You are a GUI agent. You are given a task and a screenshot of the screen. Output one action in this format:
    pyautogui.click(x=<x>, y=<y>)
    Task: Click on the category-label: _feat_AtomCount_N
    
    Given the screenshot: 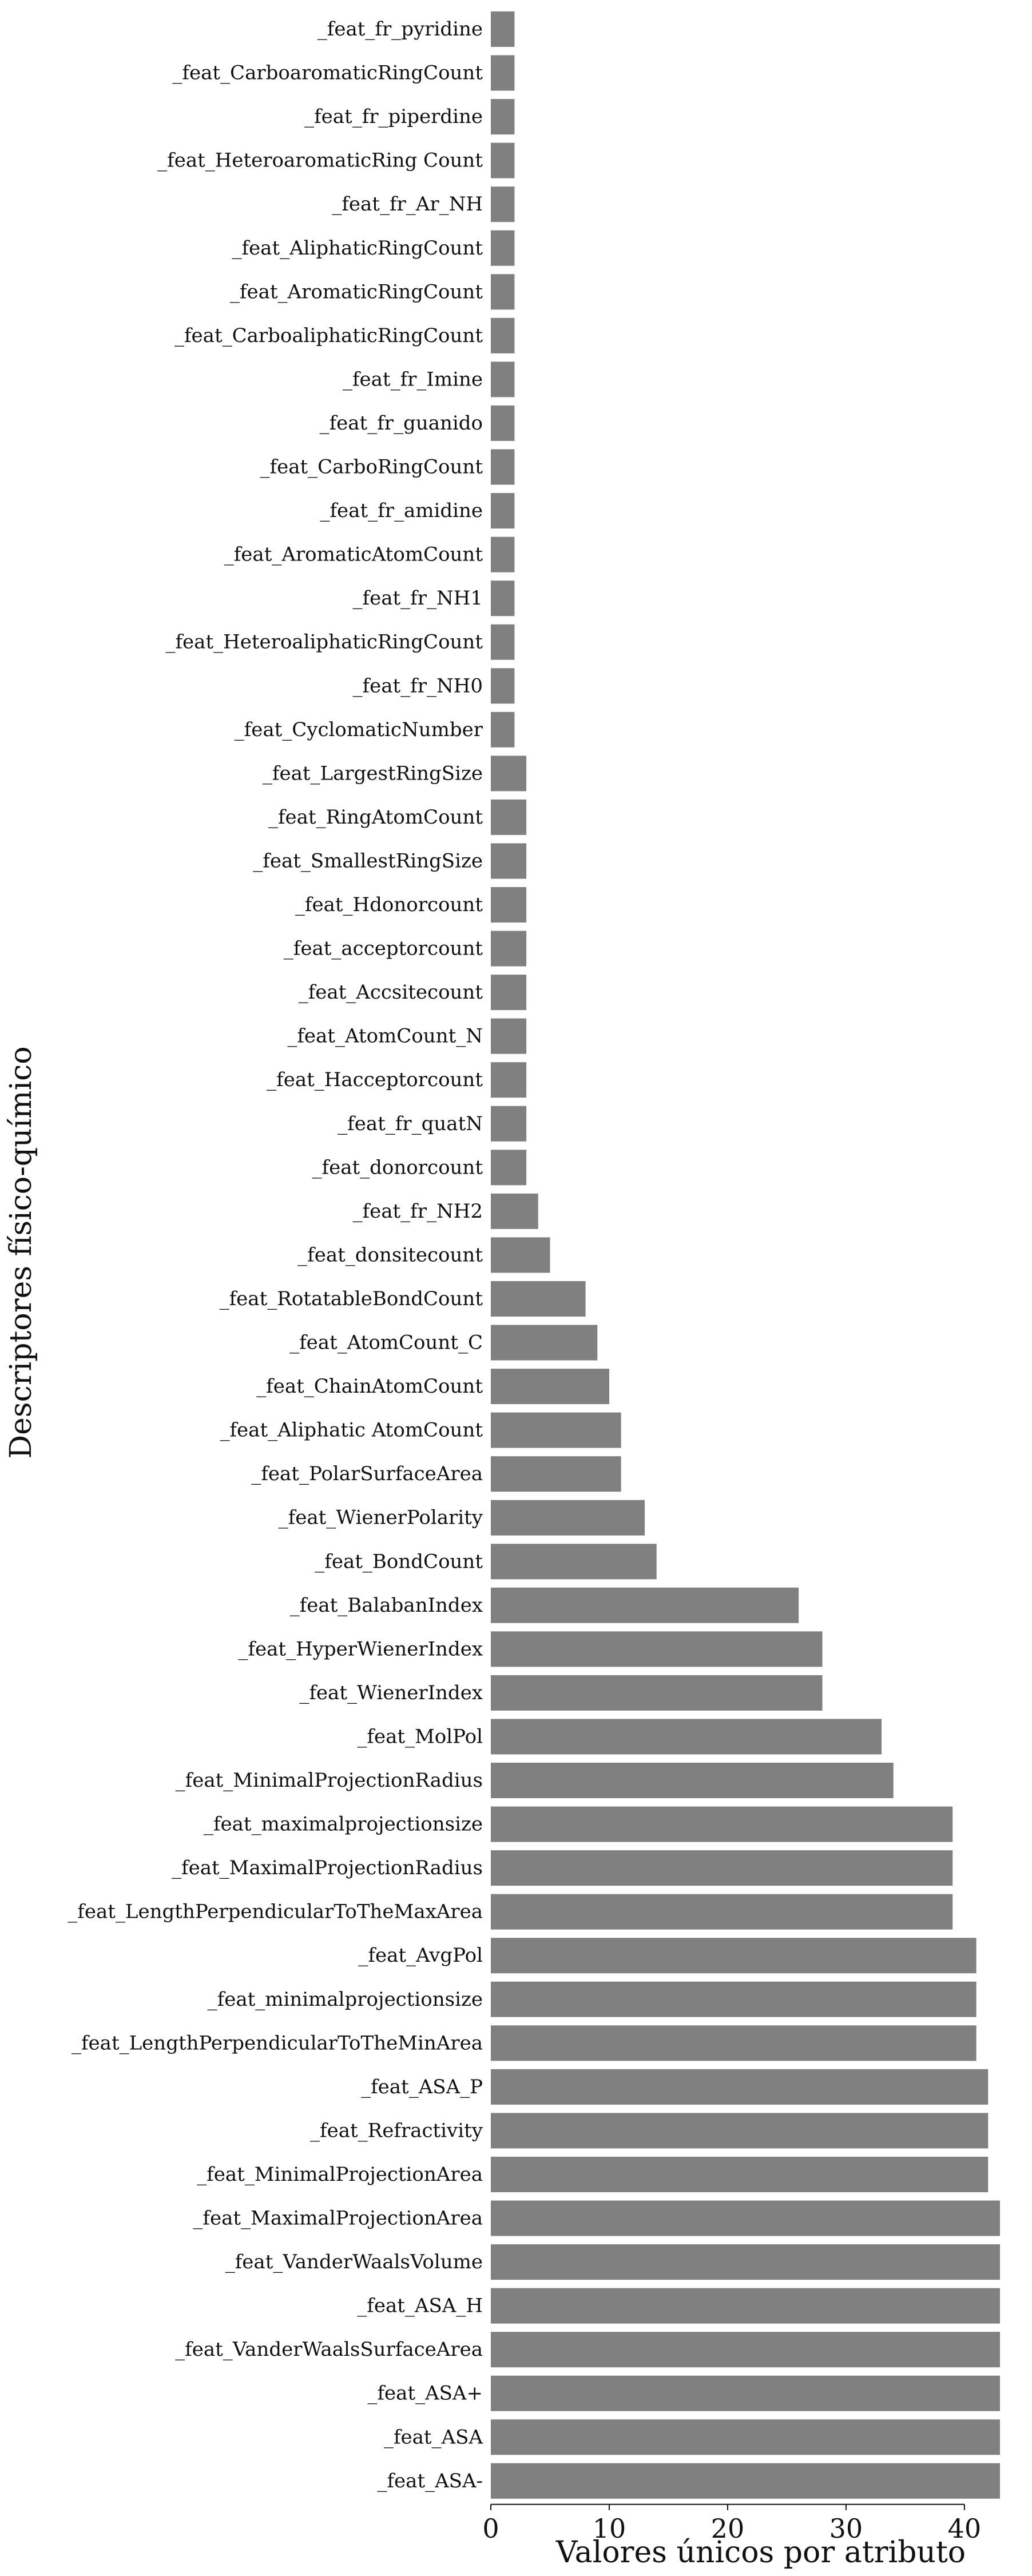 What is the action you would take?
    pyautogui.click(x=385, y=1036)
    